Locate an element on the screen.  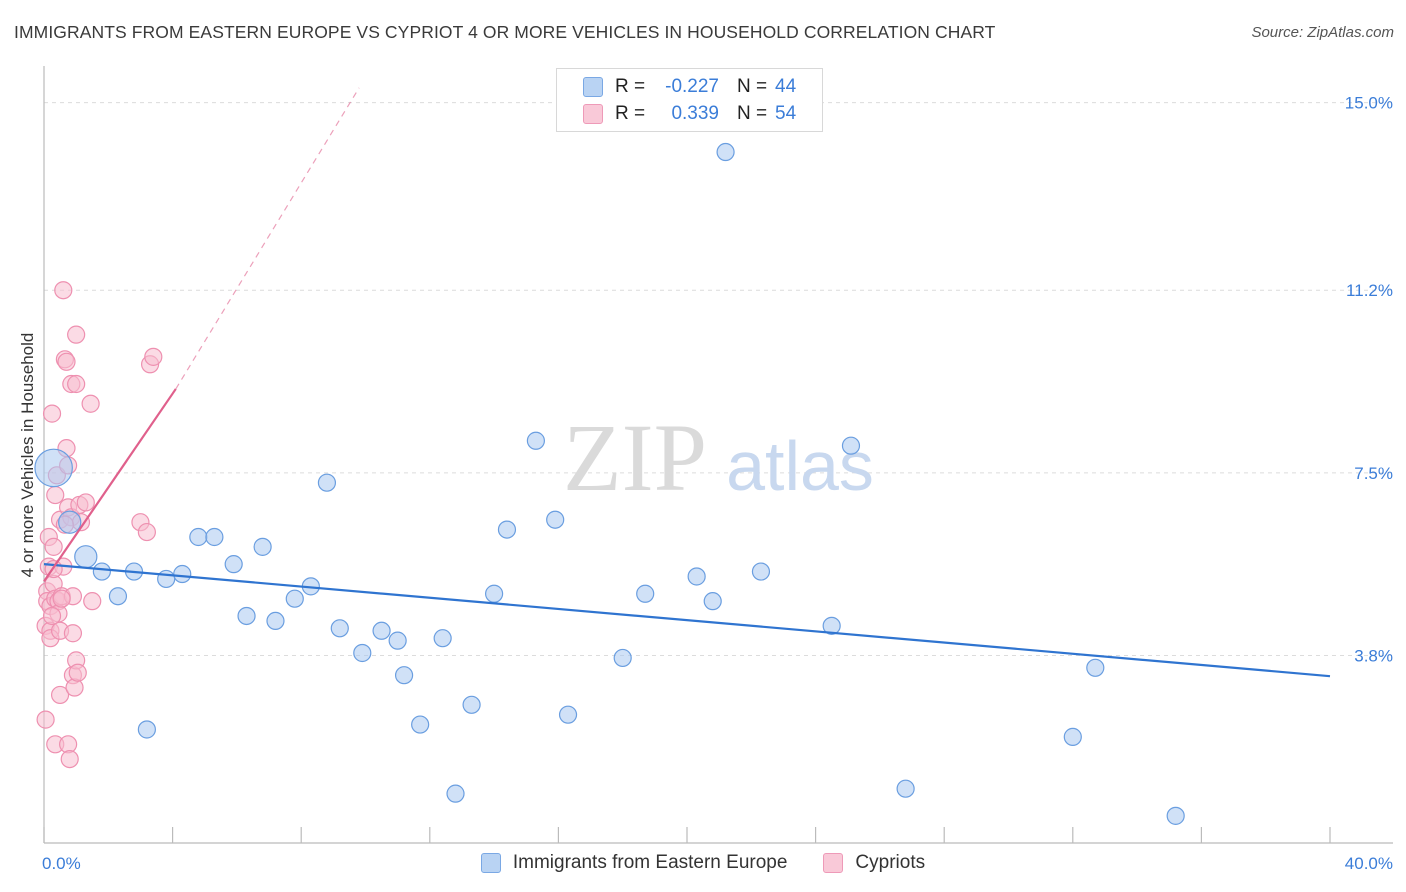
y-tick-label: 15.0% is located at coordinates (1369, 103).